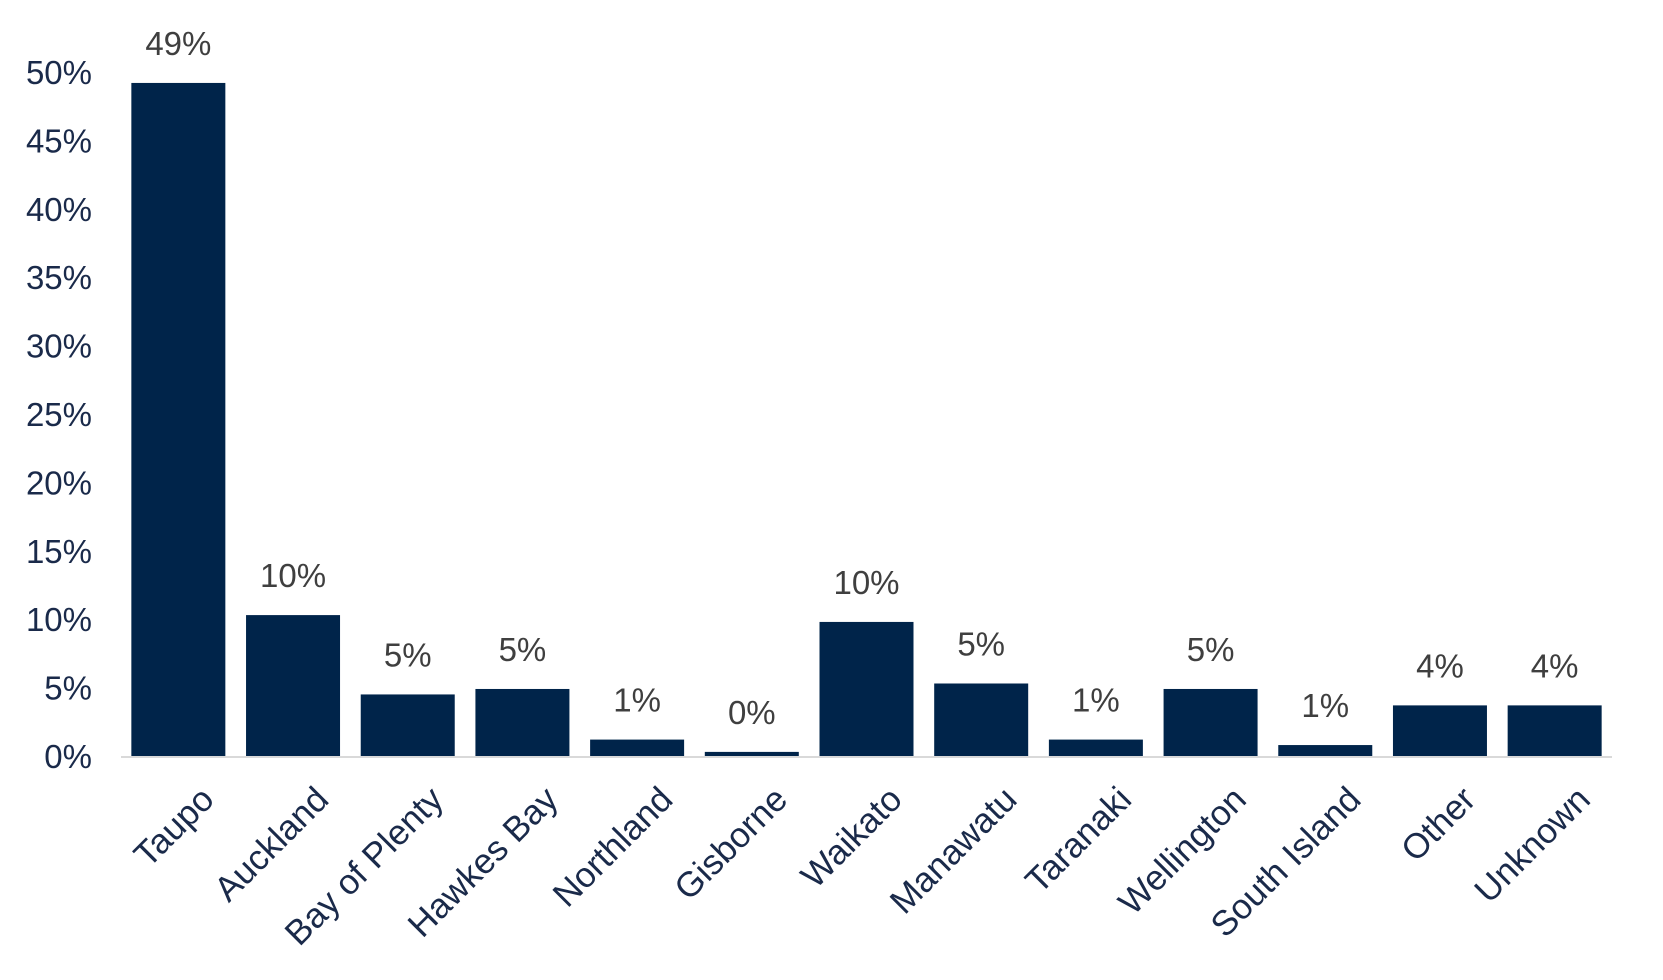  I want to click on y-tick-label: 35%, so click(59, 277).